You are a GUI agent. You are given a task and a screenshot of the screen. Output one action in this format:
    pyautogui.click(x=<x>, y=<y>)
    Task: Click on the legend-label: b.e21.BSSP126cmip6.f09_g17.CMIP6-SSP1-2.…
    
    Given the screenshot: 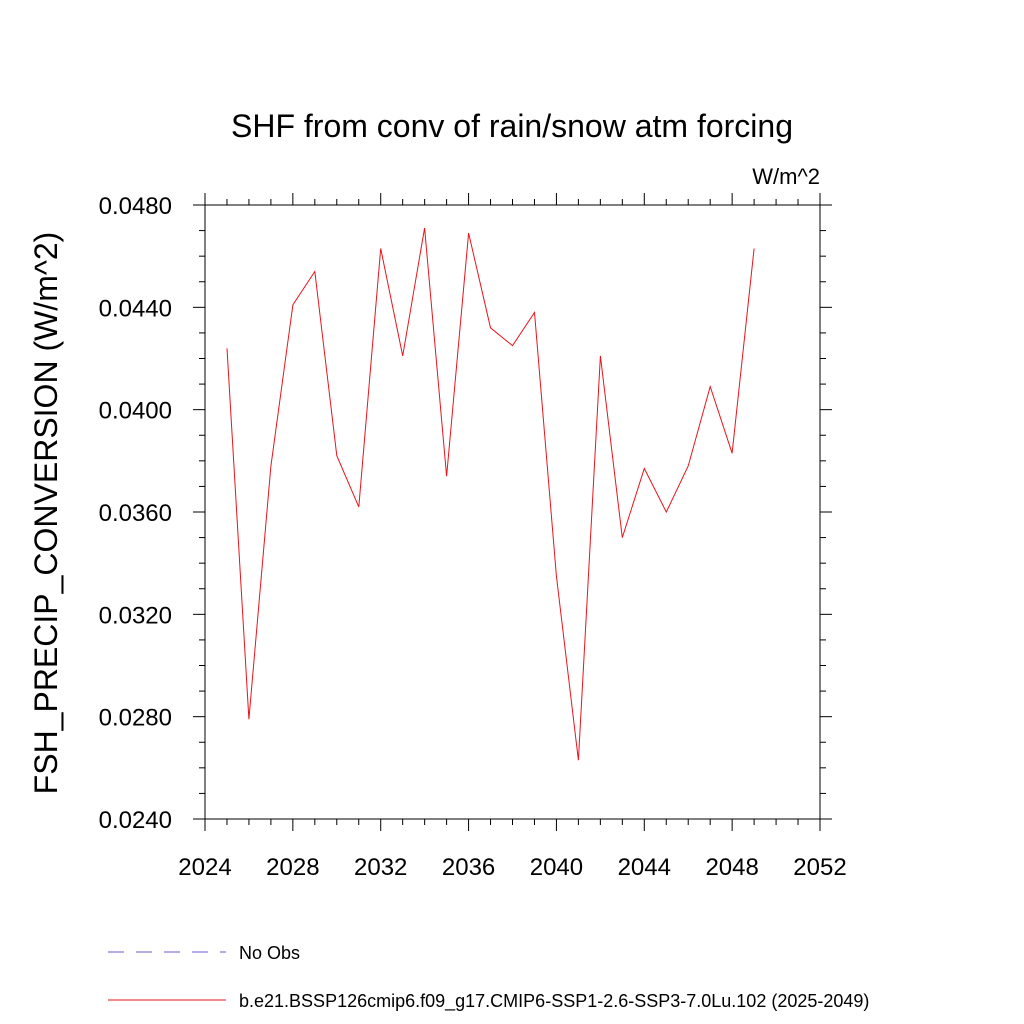 What is the action you would take?
    pyautogui.click(x=554, y=1001)
    